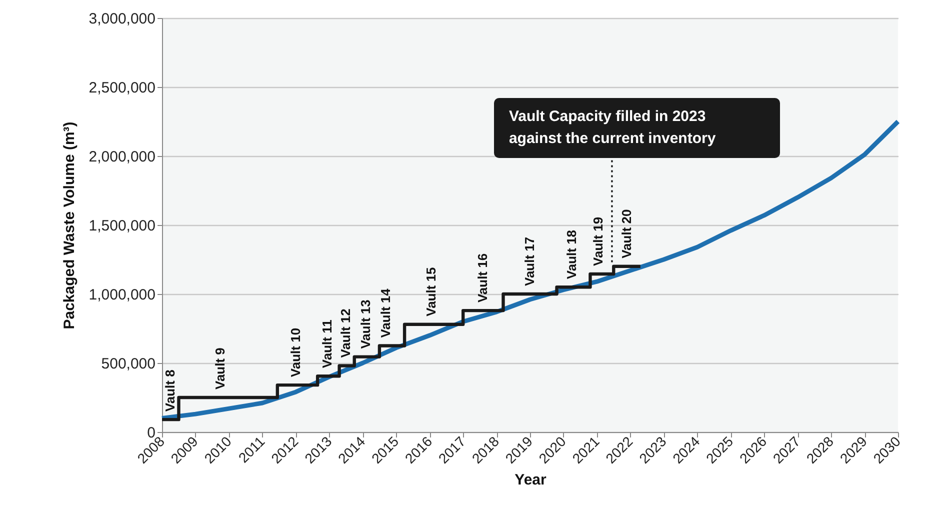 Image resolution: width=942 pixels, height=511 pixels. I want to click on y-axis-title: Packaged Waste Volume (m³), so click(69, 226).